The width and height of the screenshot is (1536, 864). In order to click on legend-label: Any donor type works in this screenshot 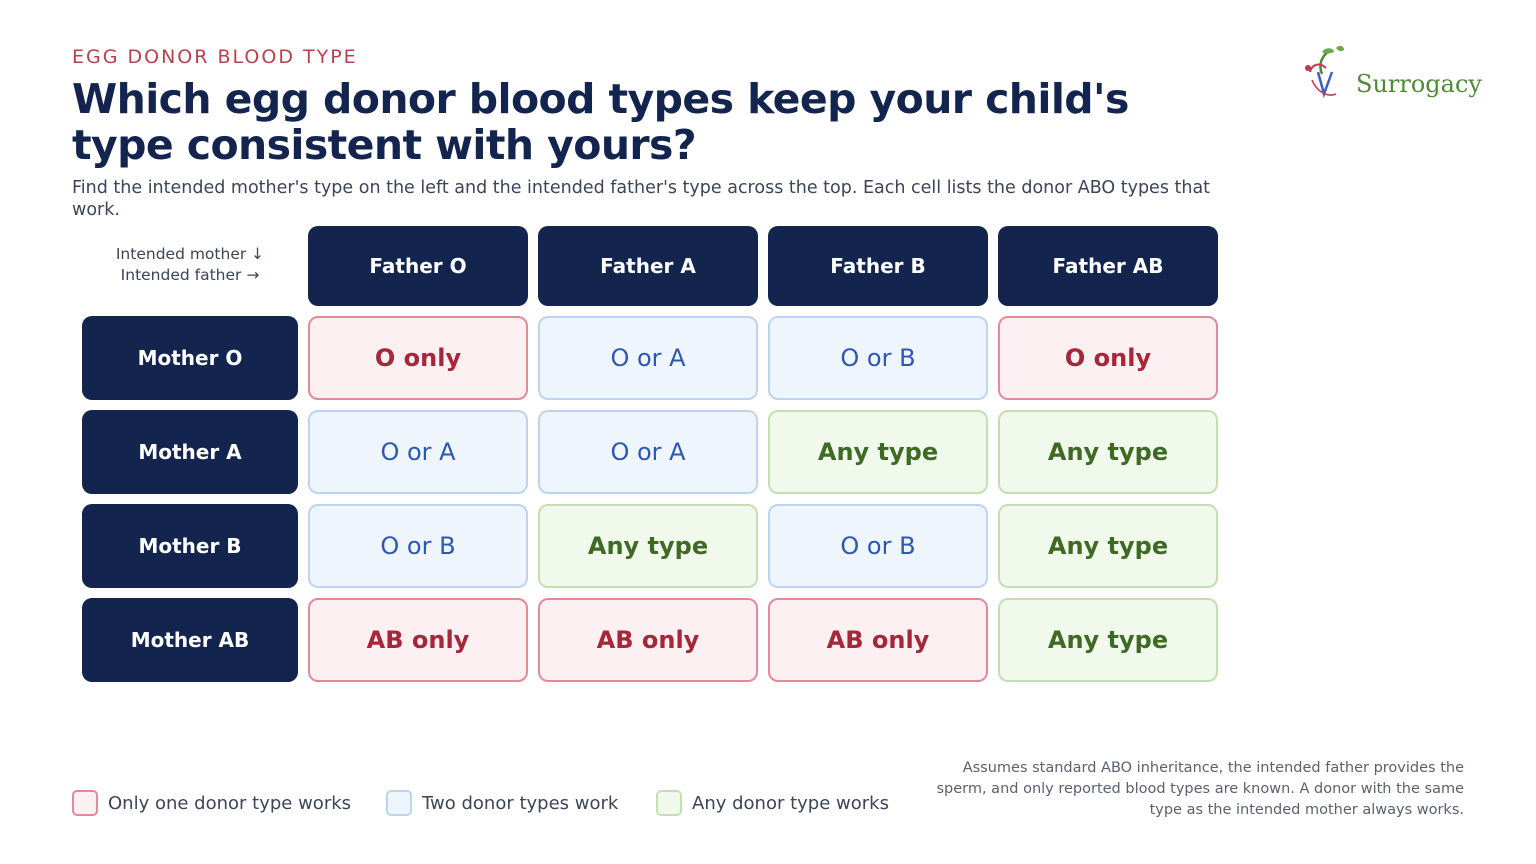, I will do `click(790, 803)`.